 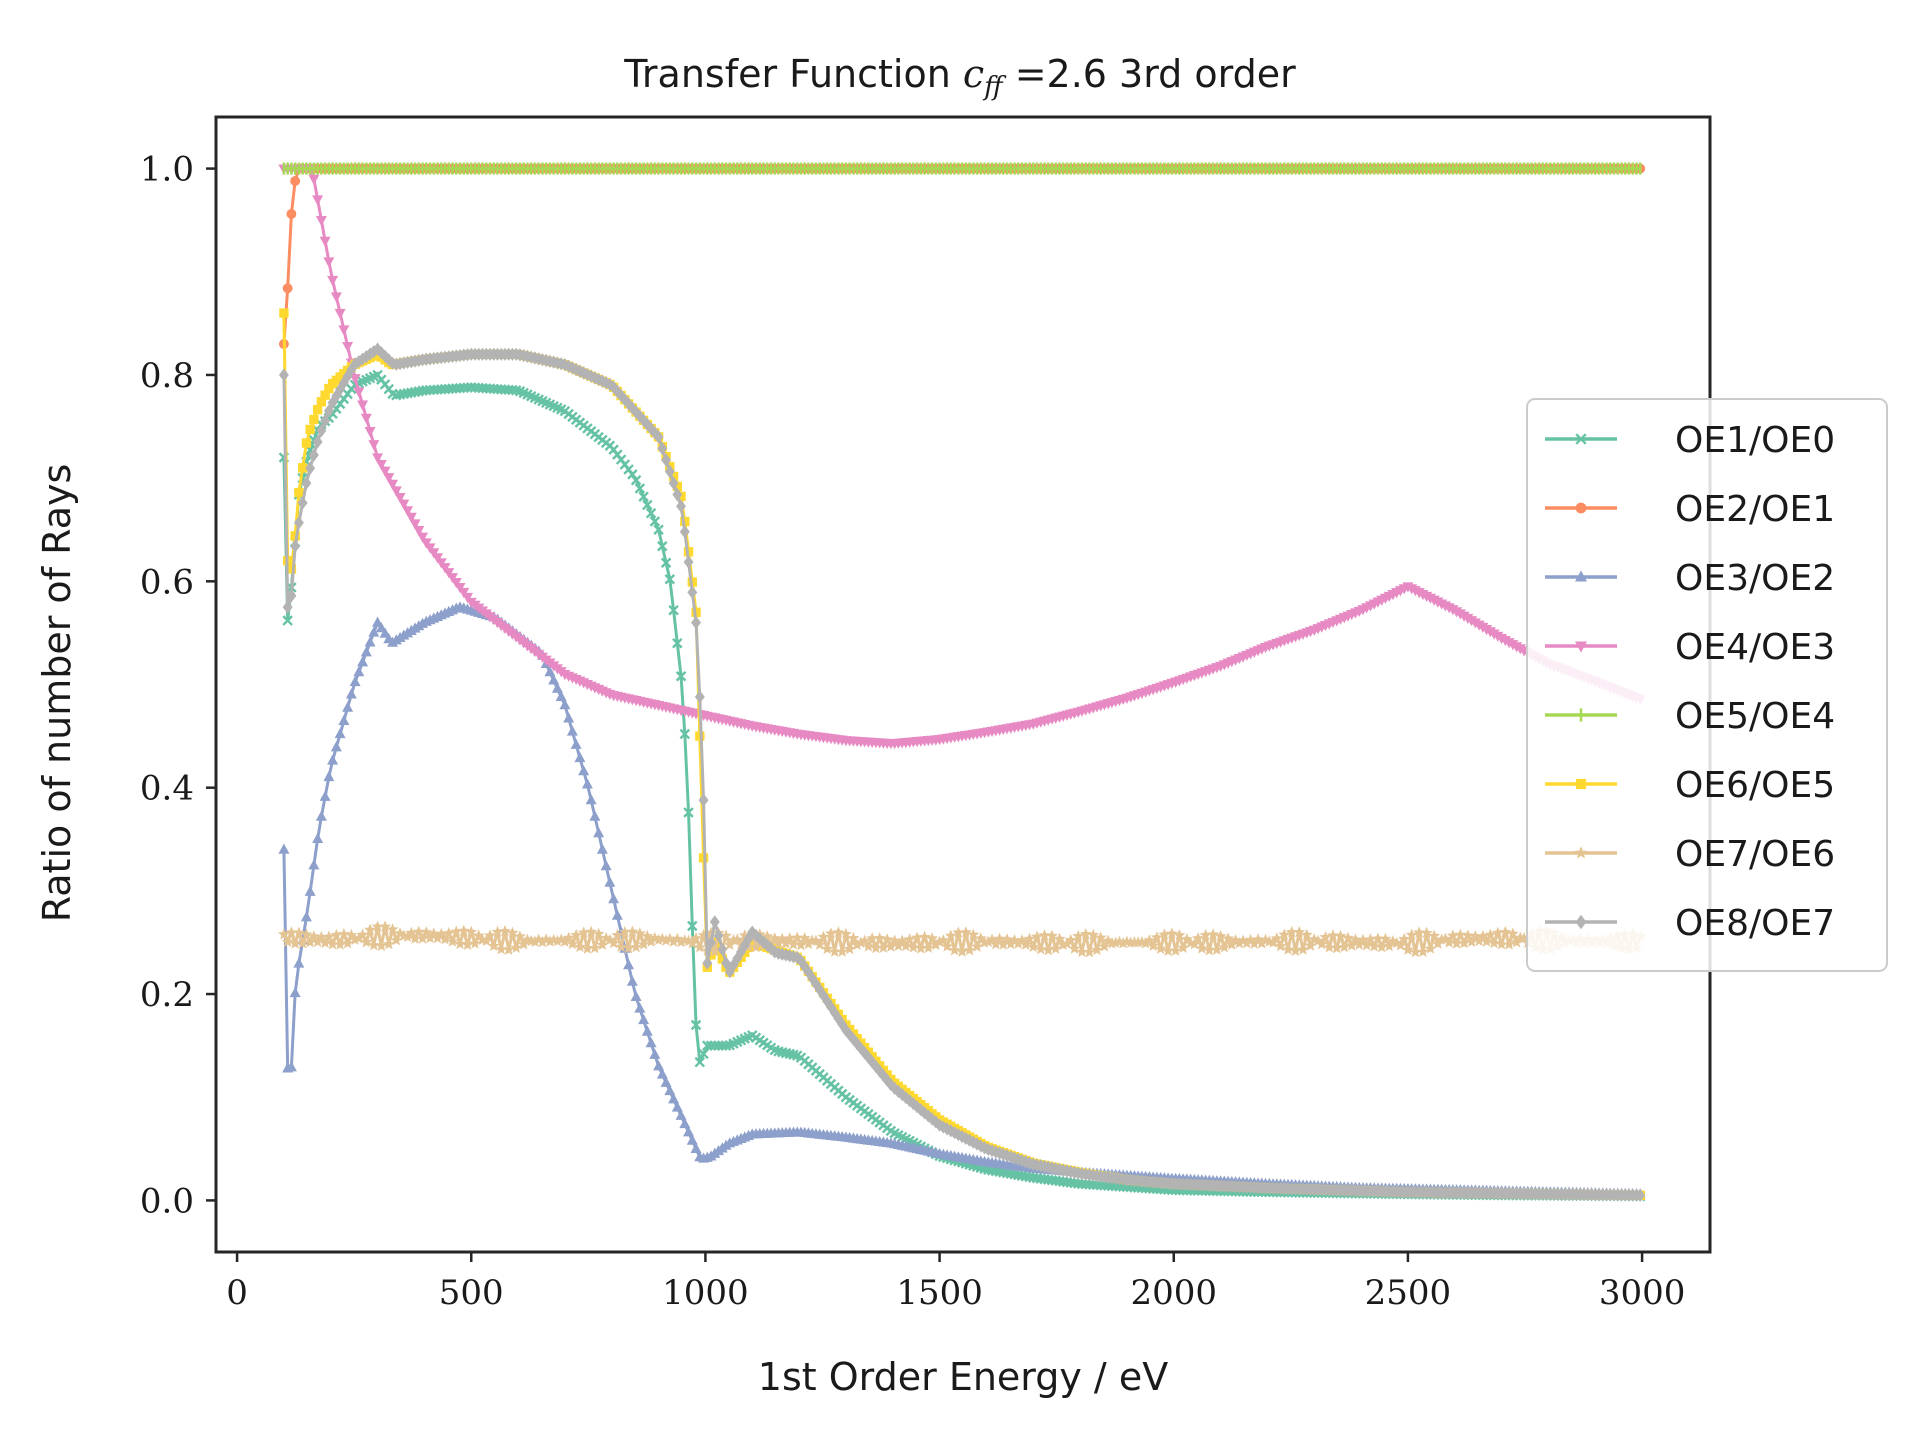 What do you see at coordinates (959, 77) in the screenshot?
I see `chart-title: Transfer Function cff =2.6 3rd order` at bounding box center [959, 77].